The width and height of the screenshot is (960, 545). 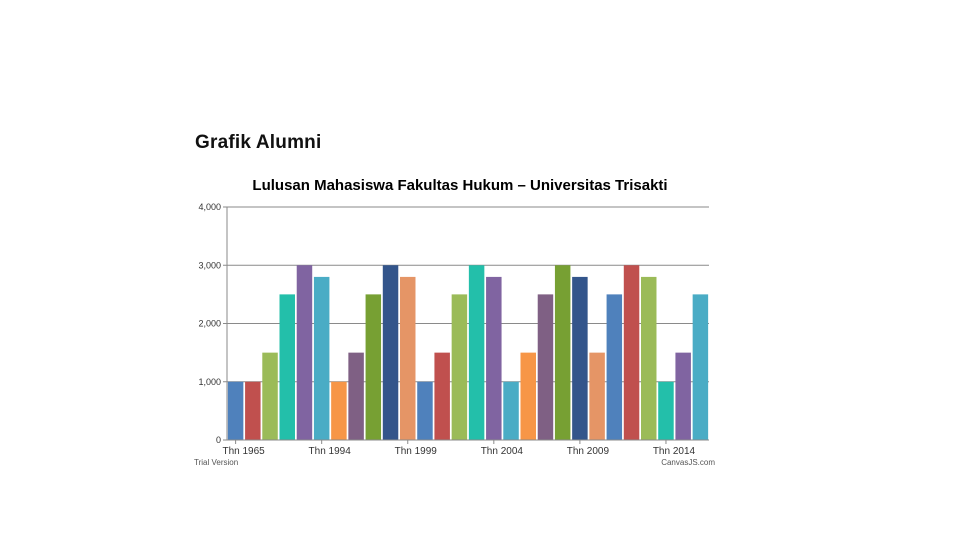 I want to click on x-tick-label: Thn 2009, so click(x=588, y=451).